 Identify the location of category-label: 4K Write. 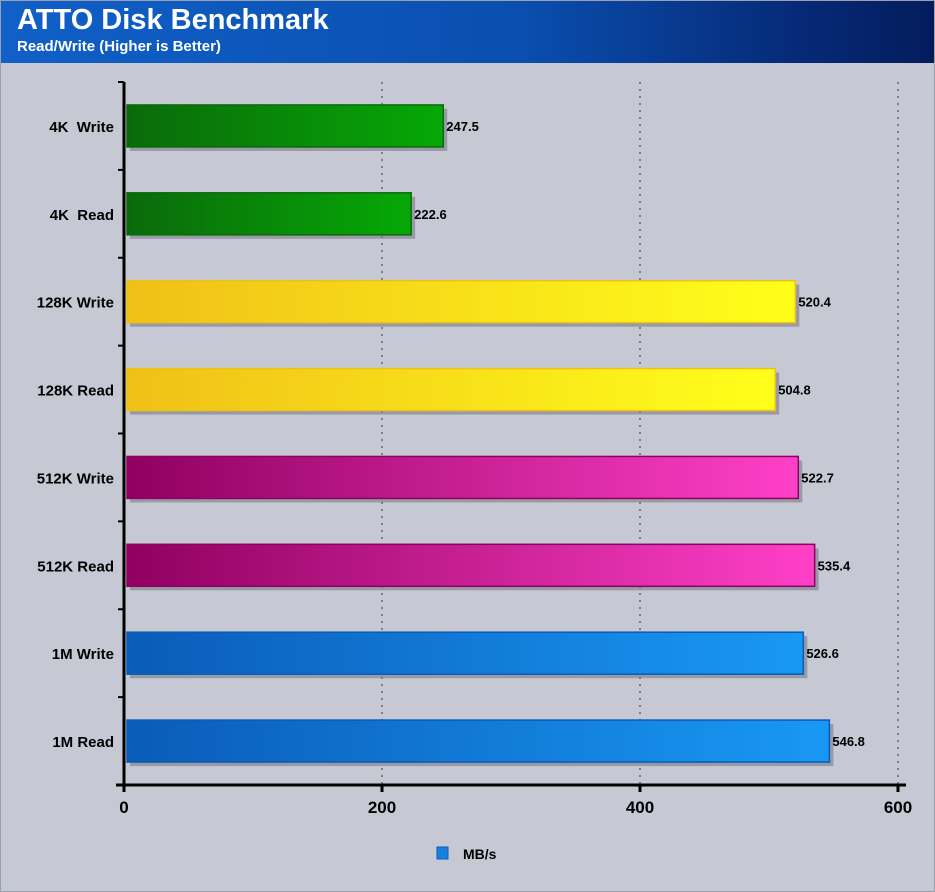
(81, 127).